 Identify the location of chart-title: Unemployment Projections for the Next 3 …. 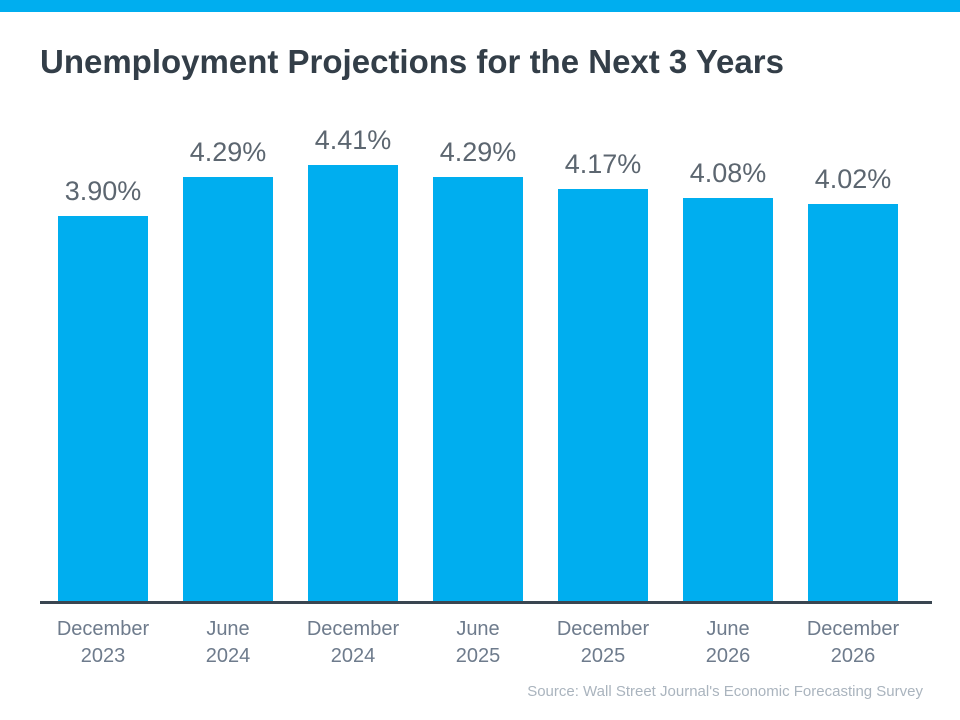
(412, 61).